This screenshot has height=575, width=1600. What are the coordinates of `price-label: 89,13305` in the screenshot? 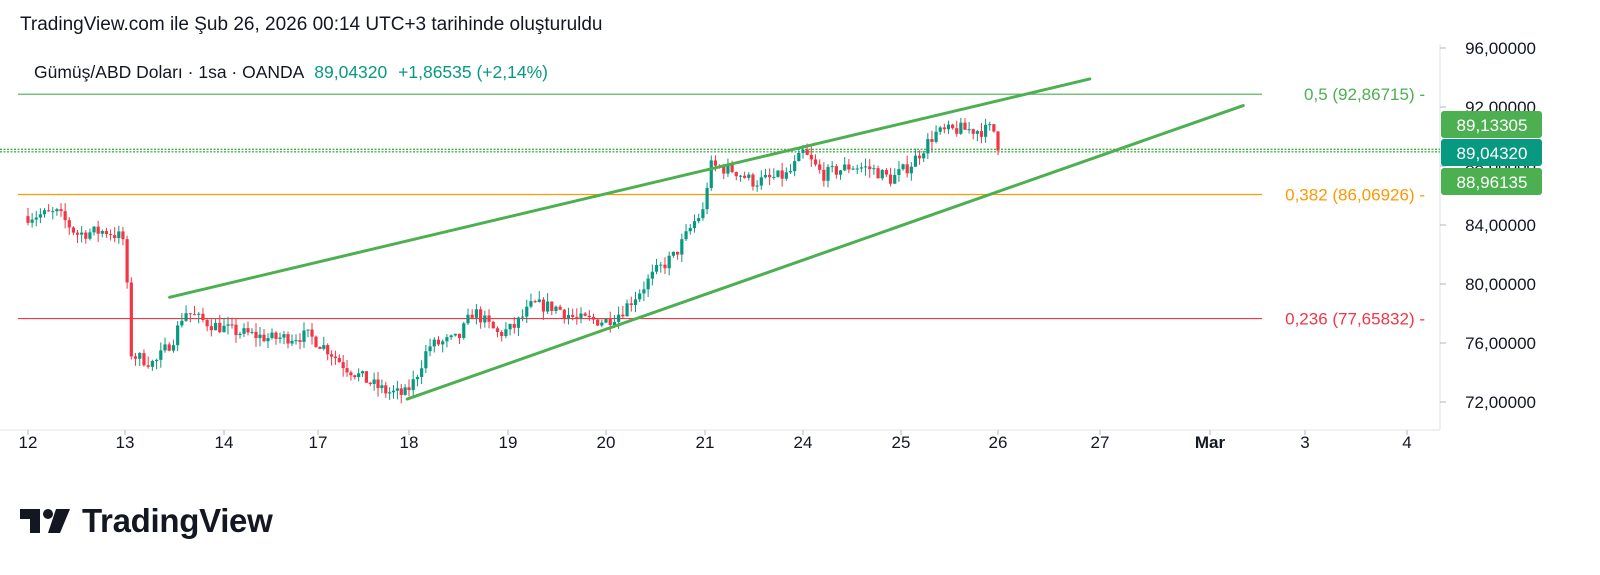 It's located at (1491, 124).